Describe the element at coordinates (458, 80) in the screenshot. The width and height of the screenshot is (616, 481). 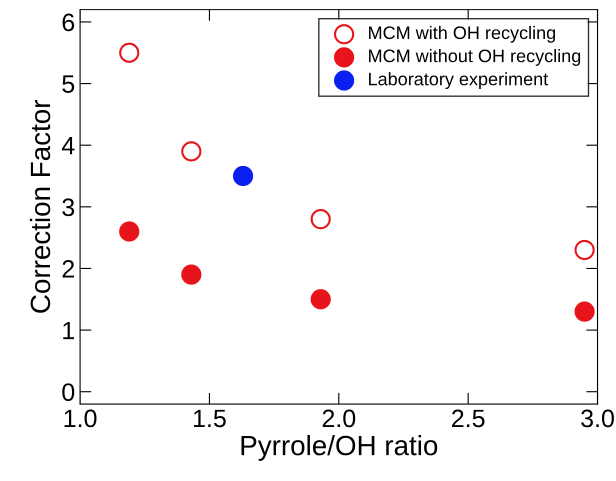
I see `legend-label: Laboratory experiment` at that location.